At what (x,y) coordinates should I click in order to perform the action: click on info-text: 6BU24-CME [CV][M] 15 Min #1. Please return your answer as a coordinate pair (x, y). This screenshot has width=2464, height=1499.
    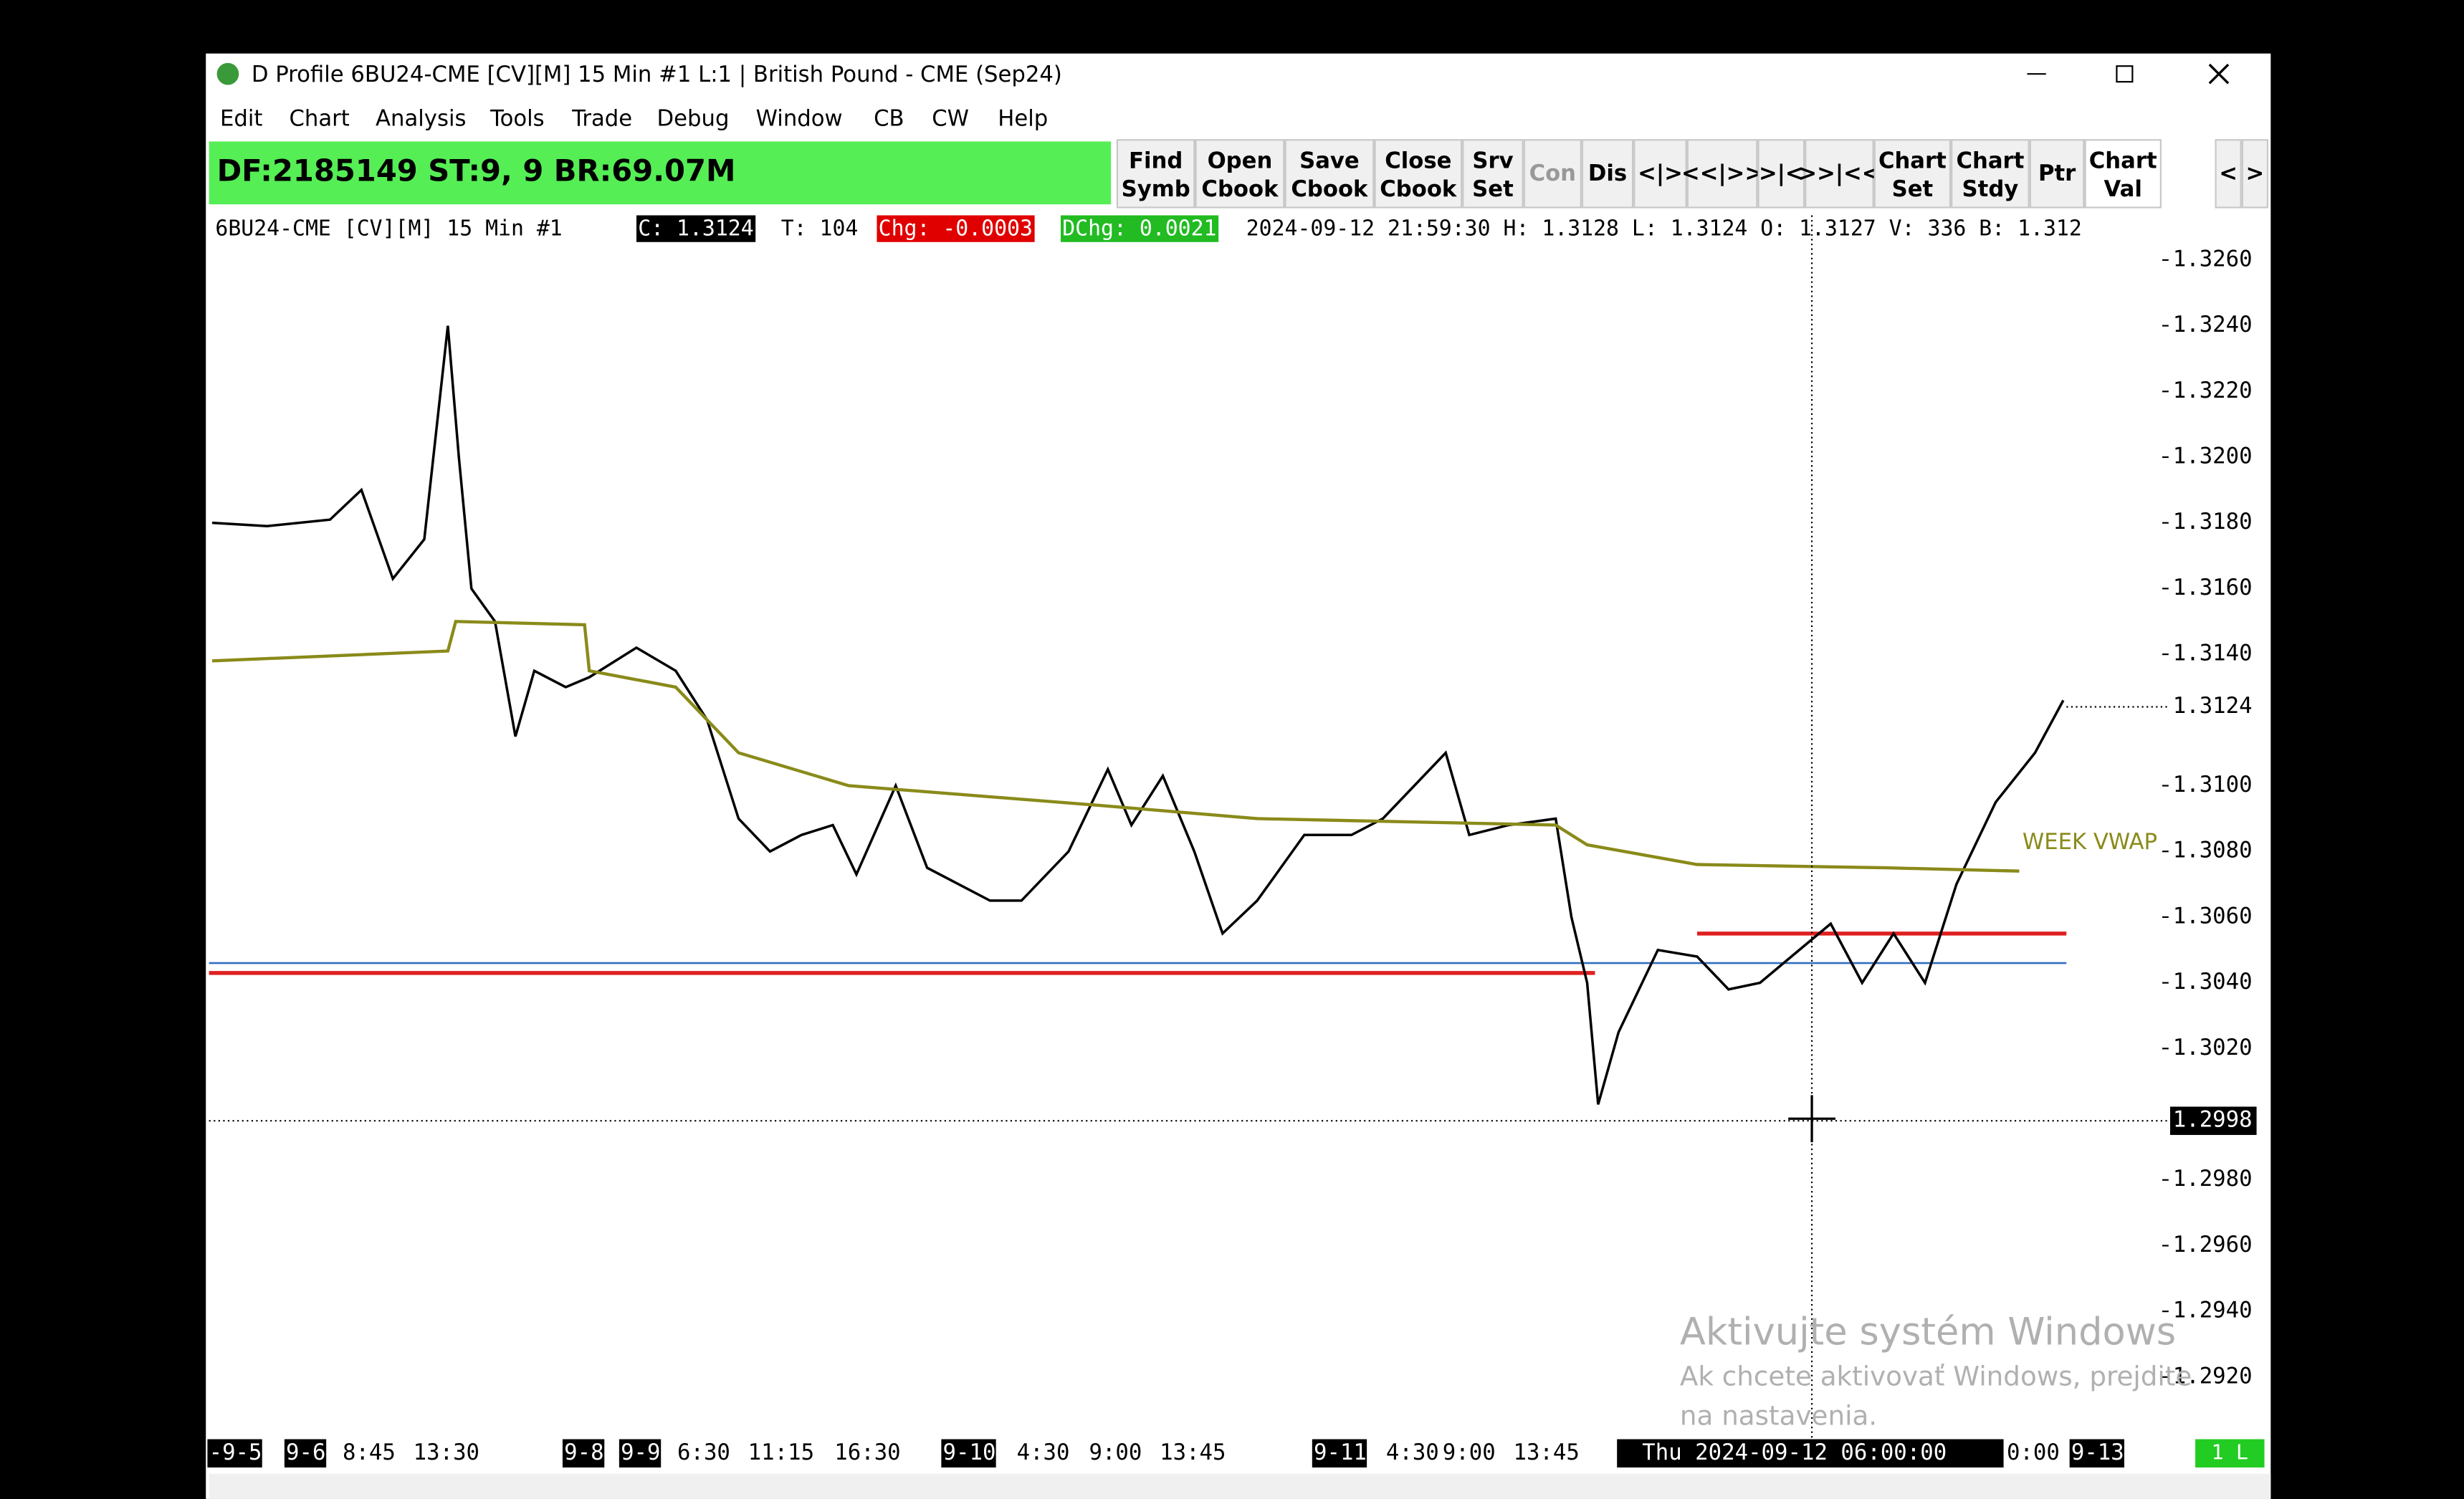
    Looking at the image, I should click on (389, 228).